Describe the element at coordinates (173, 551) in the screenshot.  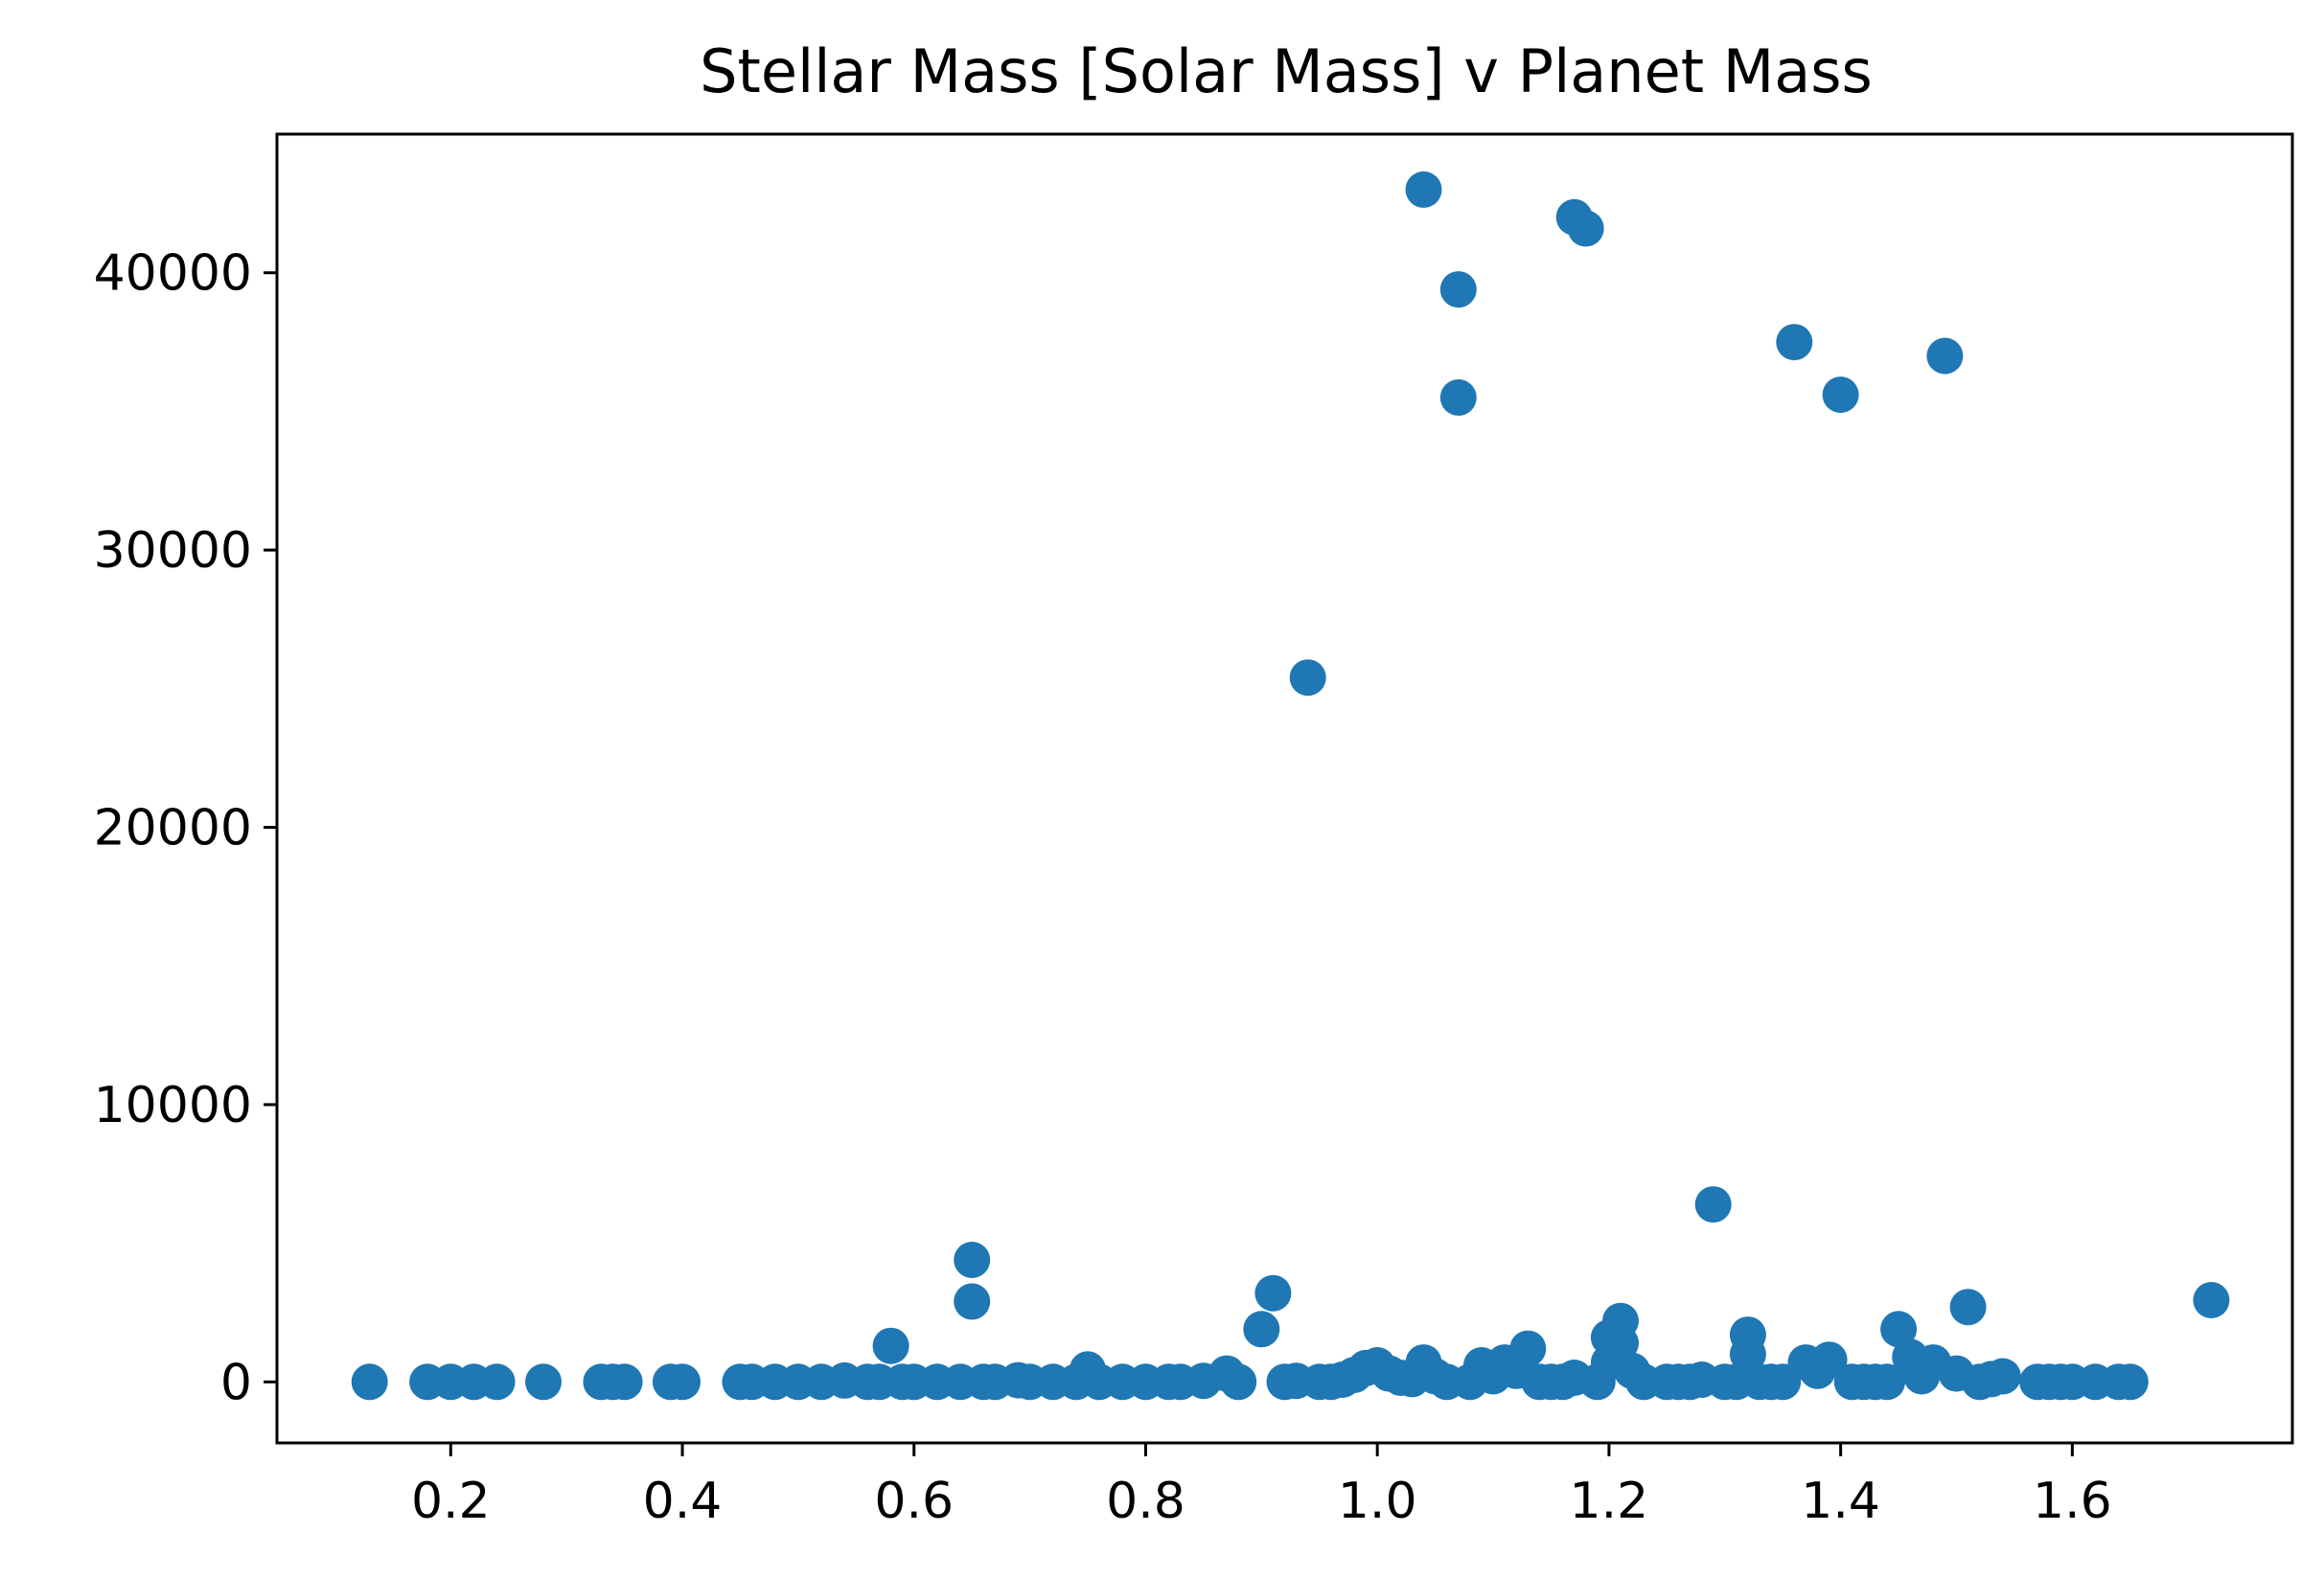
I see `y-tick-label-3: 30000` at that location.